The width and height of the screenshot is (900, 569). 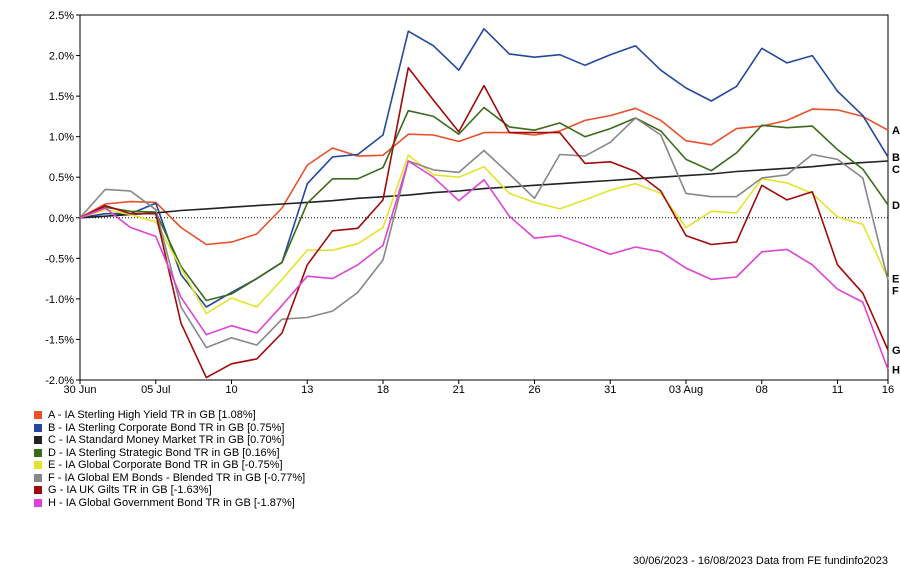 I want to click on x-tick-label: 18, so click(x=383, y=390).